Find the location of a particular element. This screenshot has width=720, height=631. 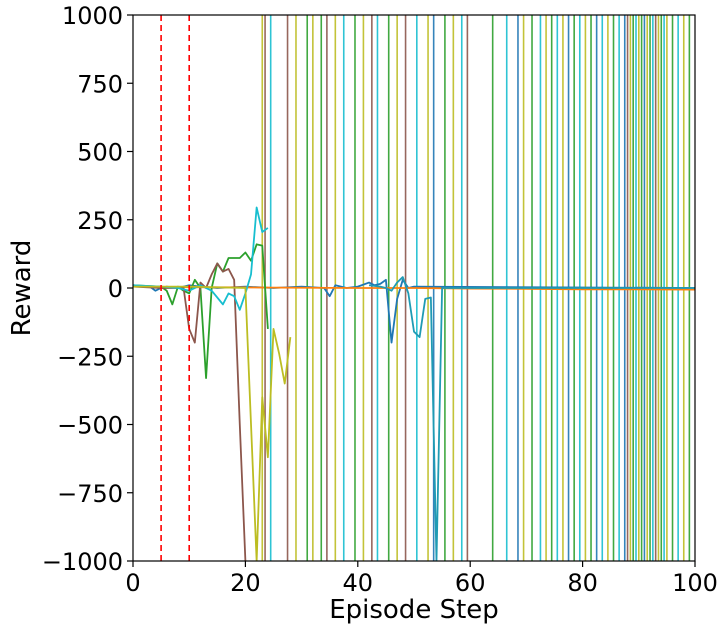

x-tick-label: 100 is located at coordinates (695, 583).